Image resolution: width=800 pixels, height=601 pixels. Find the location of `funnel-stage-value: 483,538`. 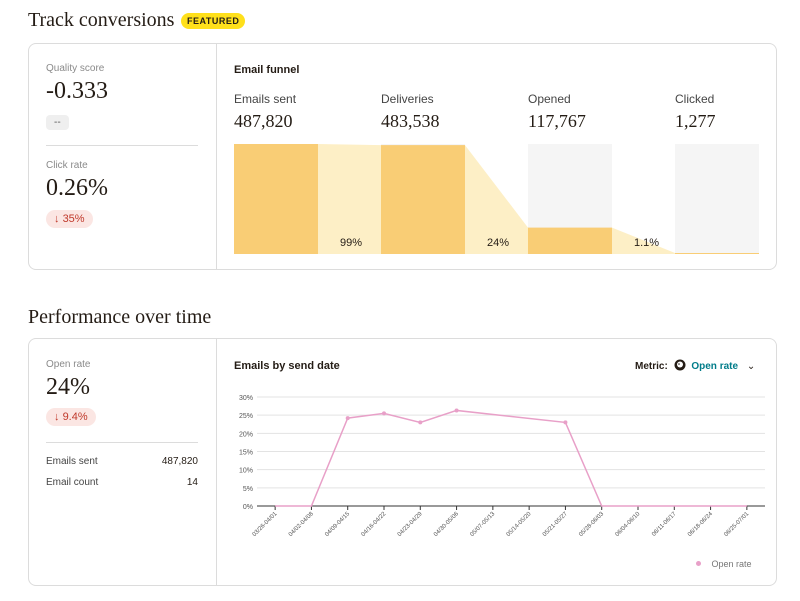

funnel-stage-value: 483,538 is located at coordinates (410, 121).